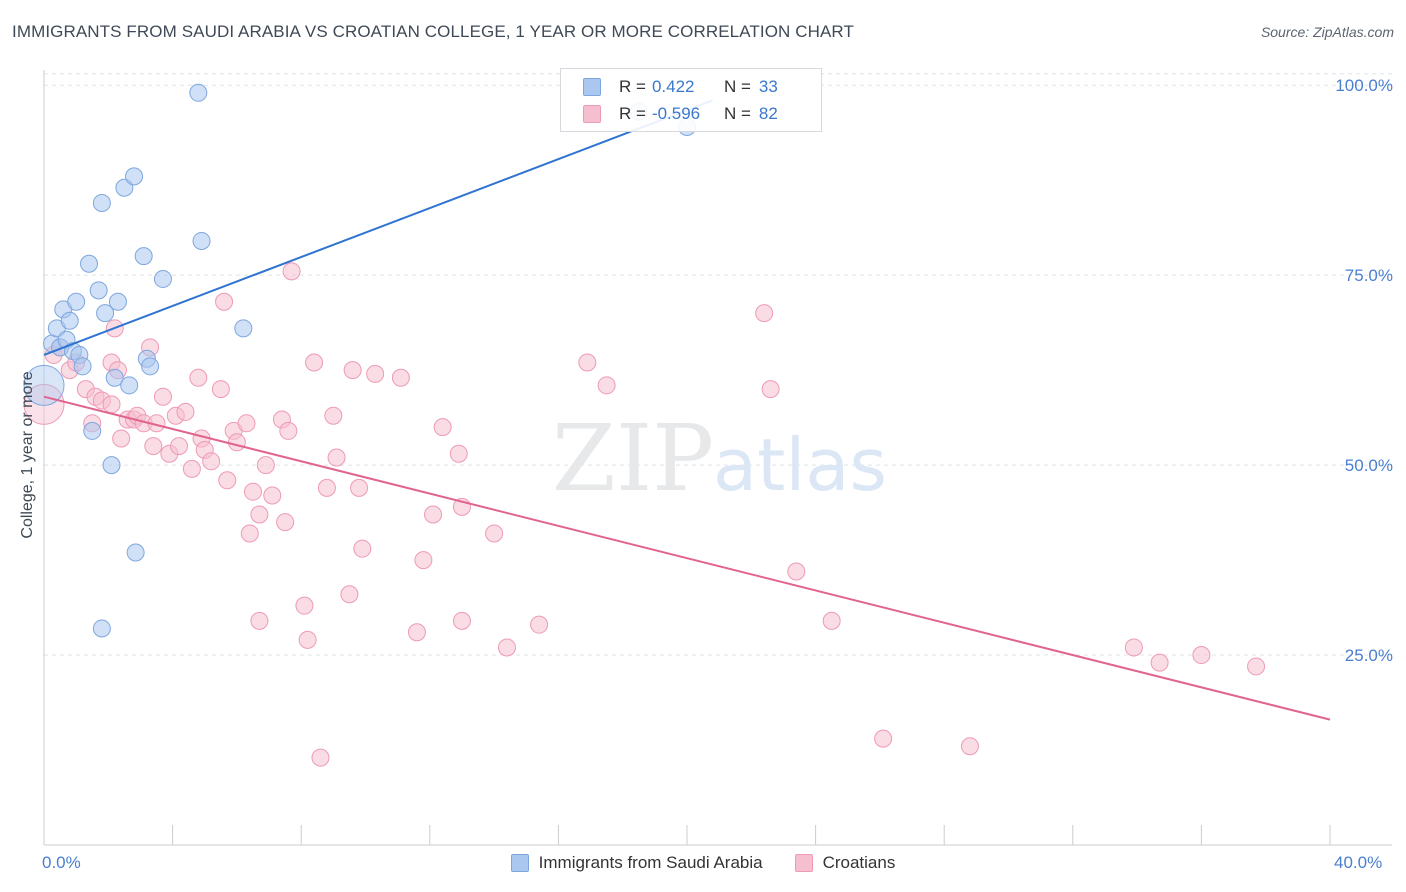 The image size is (1406, 892). I want to click on bottom-legend-saudi: Immigrants from Saudi Arabia, so click(636, 863).